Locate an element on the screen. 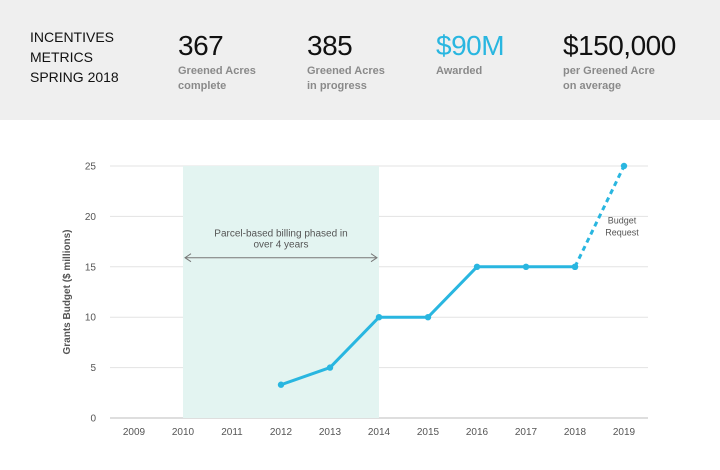  metric-label: per Greened Acre on average is located at coordinates (619, 79).